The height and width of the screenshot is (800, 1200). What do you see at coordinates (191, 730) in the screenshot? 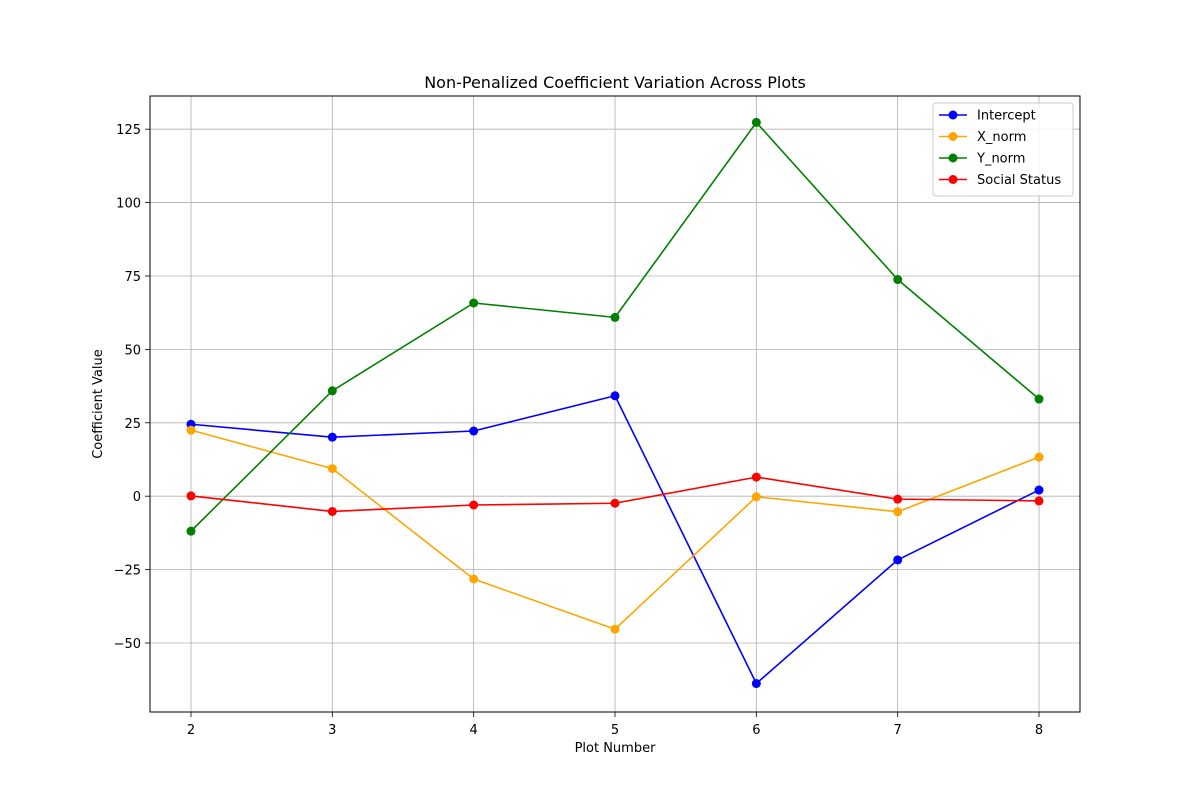
I see `x-tick-label: 2` at bounding box center [191, 730].